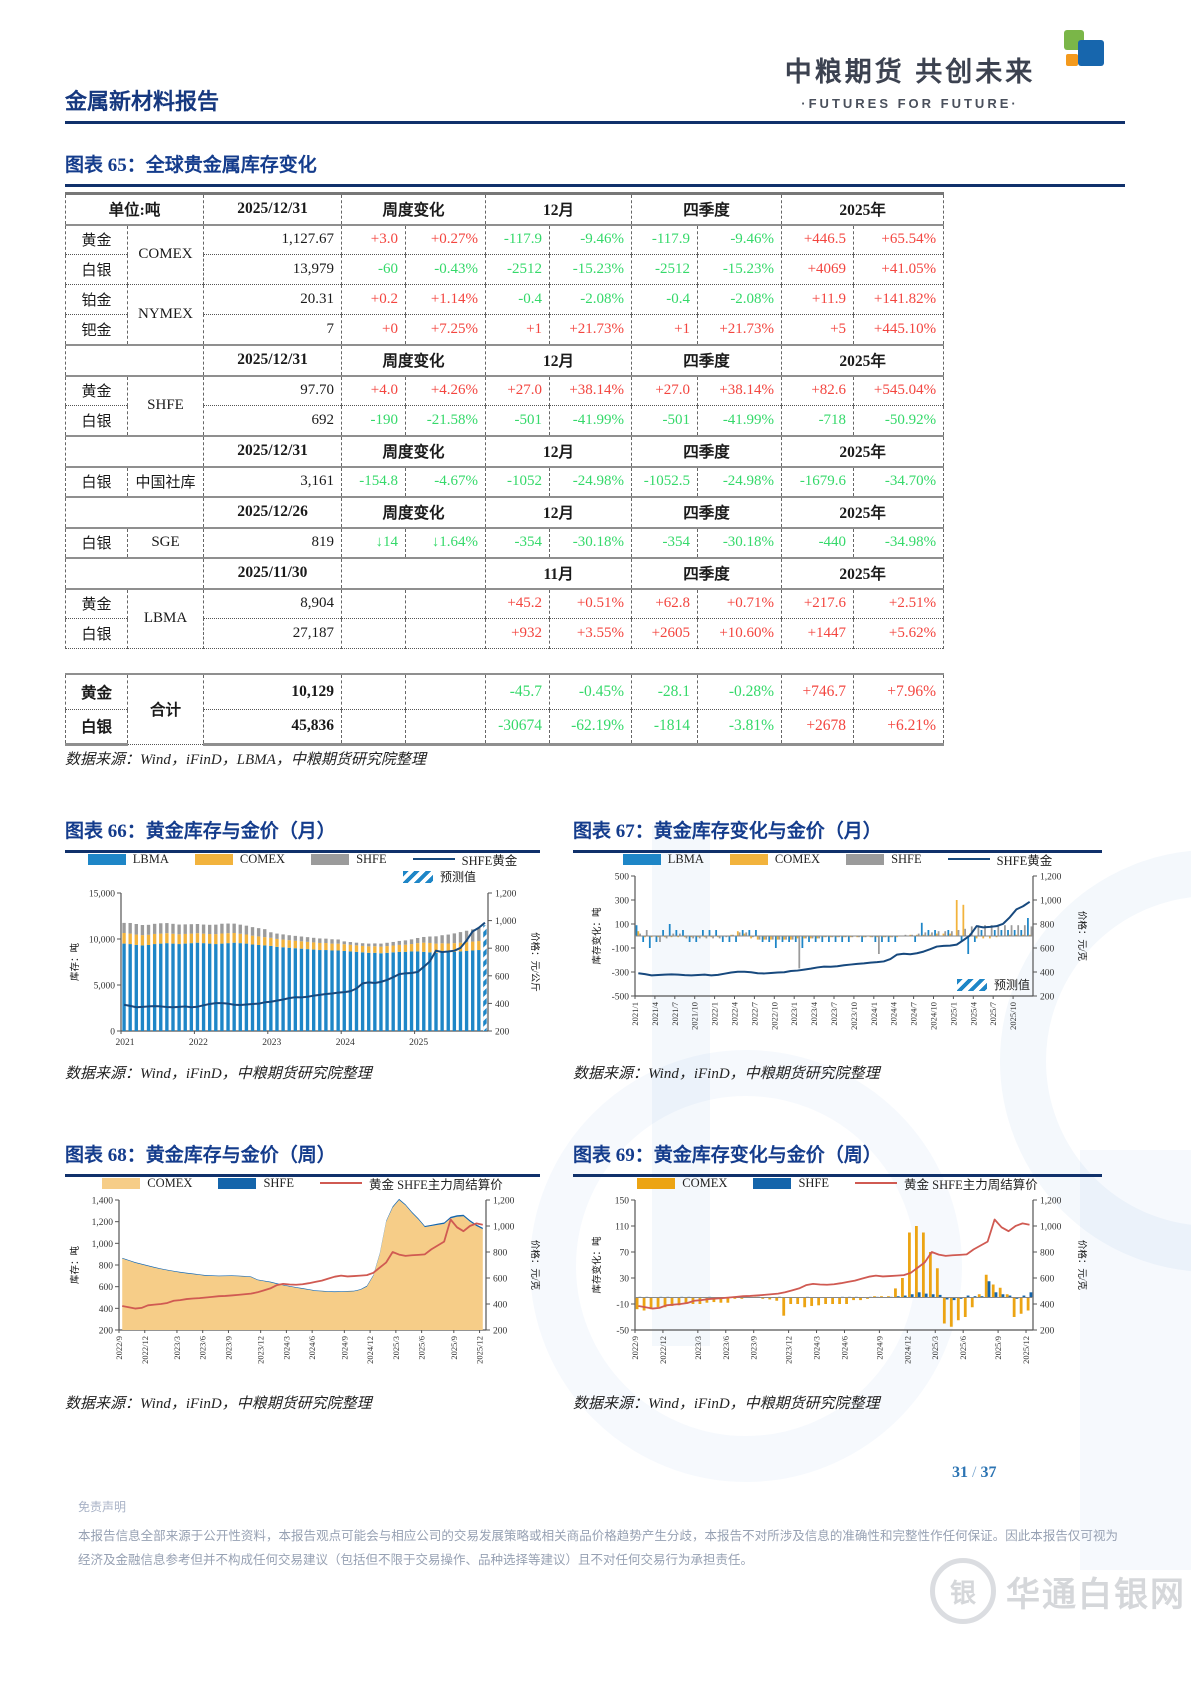 This screenshot has width=1191, height=1684. What do you see at coordinates (218, 1074) in the screenshot?
I see `figure-66-source: 数据来源：Wind，iFinD，中粮期货研究院整理` at bounding box center [218, 1074].